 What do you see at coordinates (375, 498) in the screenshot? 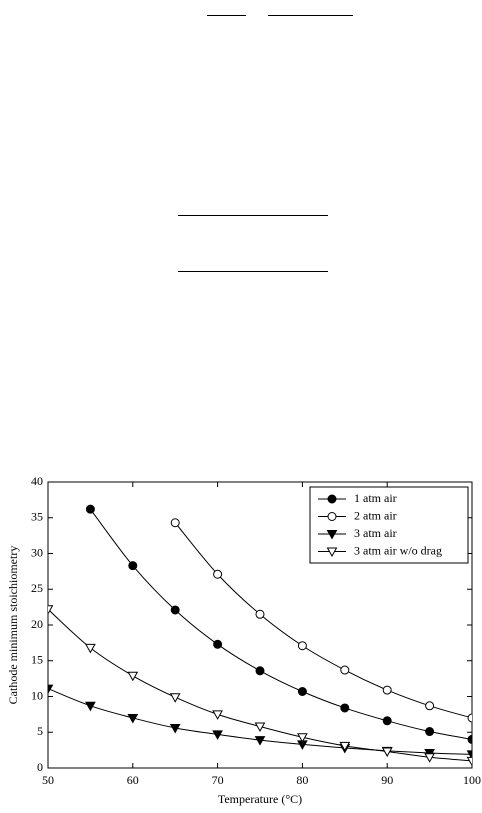
I see `legend-label: 1 atm air` at bounding box center [375, 498].